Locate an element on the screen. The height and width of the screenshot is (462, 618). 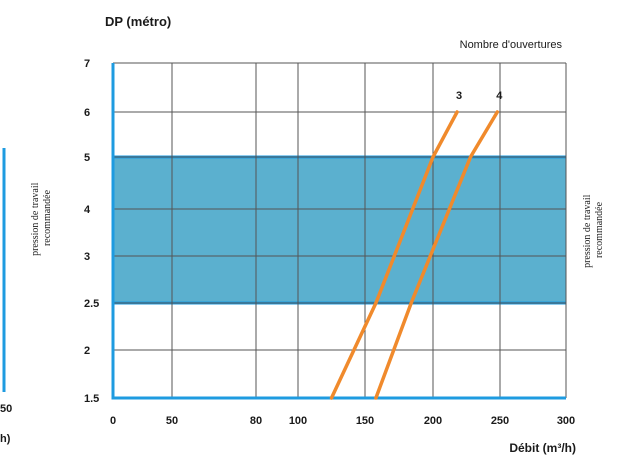
band-label-line2: recommandée is located at coordinates (599, 229).